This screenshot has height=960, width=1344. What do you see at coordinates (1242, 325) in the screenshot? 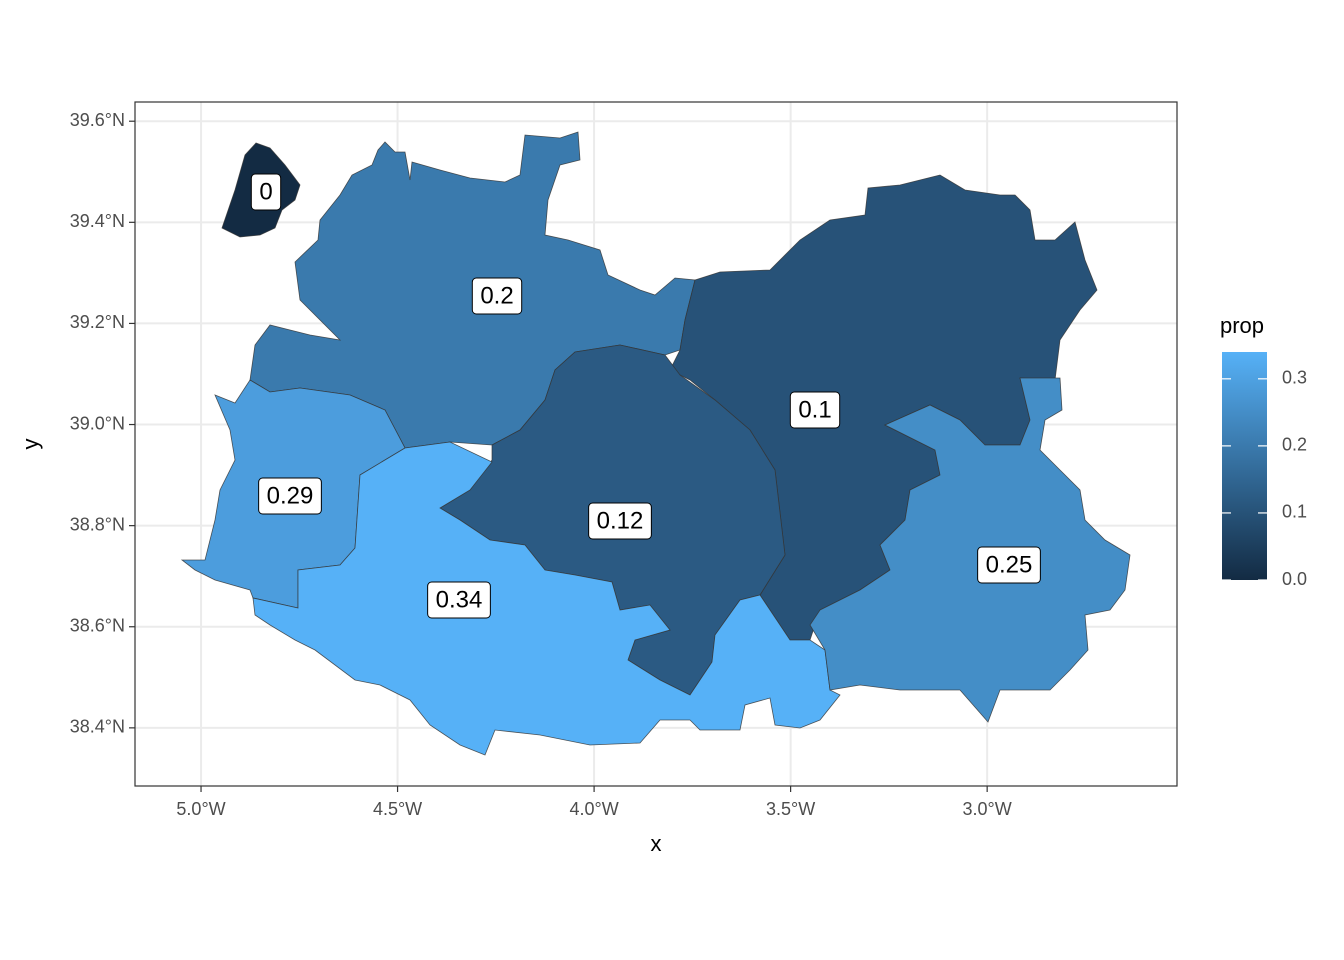
I see `legend-title: prop` at bounding box center [1242, 325].